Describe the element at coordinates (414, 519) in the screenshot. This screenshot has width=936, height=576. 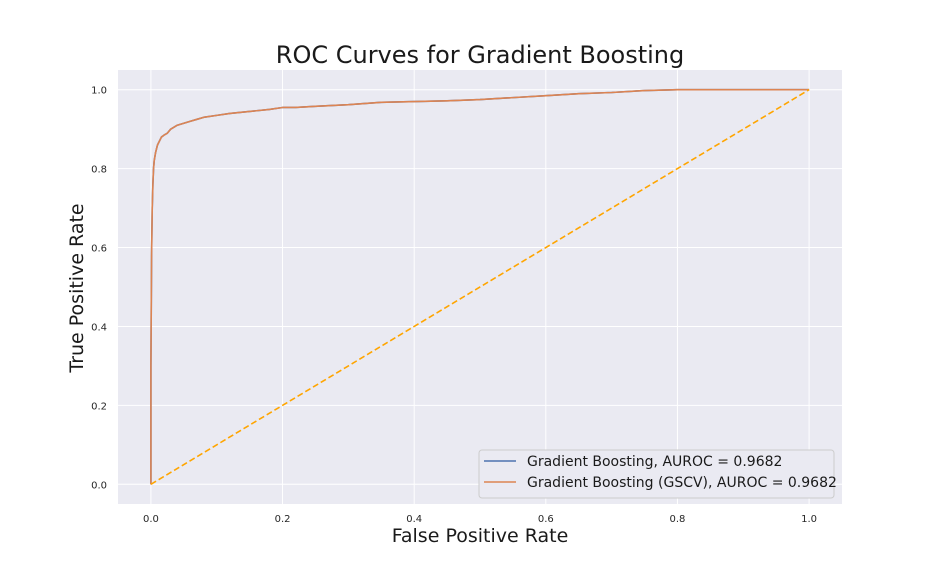
I see `x-tick-label: 0.4` at that location.